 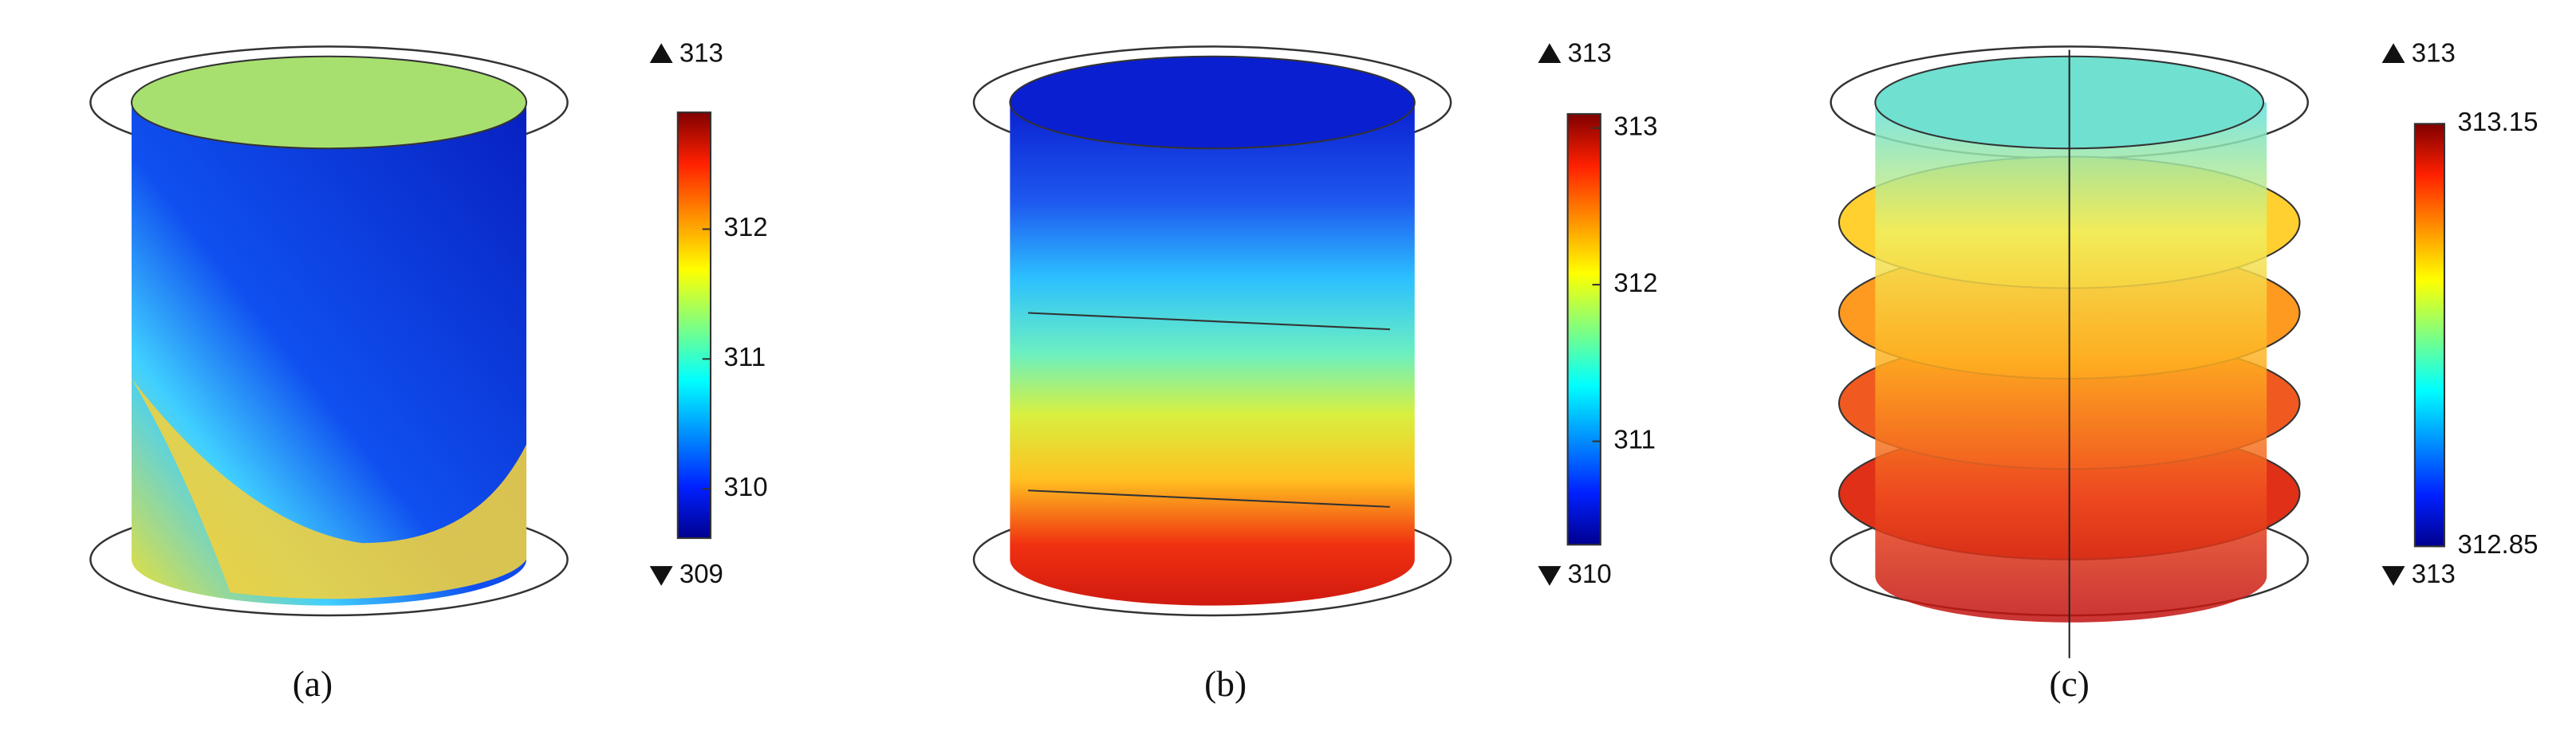 I want to click on panel-a, so click(x=329, y=331).